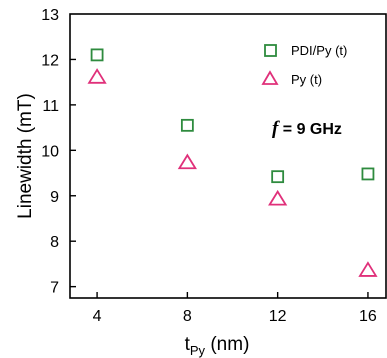 The image size is (387, 358). Describe the element at coordinates (54, 242) in the screenshot. I see `y-tick-label: 8` at that location.